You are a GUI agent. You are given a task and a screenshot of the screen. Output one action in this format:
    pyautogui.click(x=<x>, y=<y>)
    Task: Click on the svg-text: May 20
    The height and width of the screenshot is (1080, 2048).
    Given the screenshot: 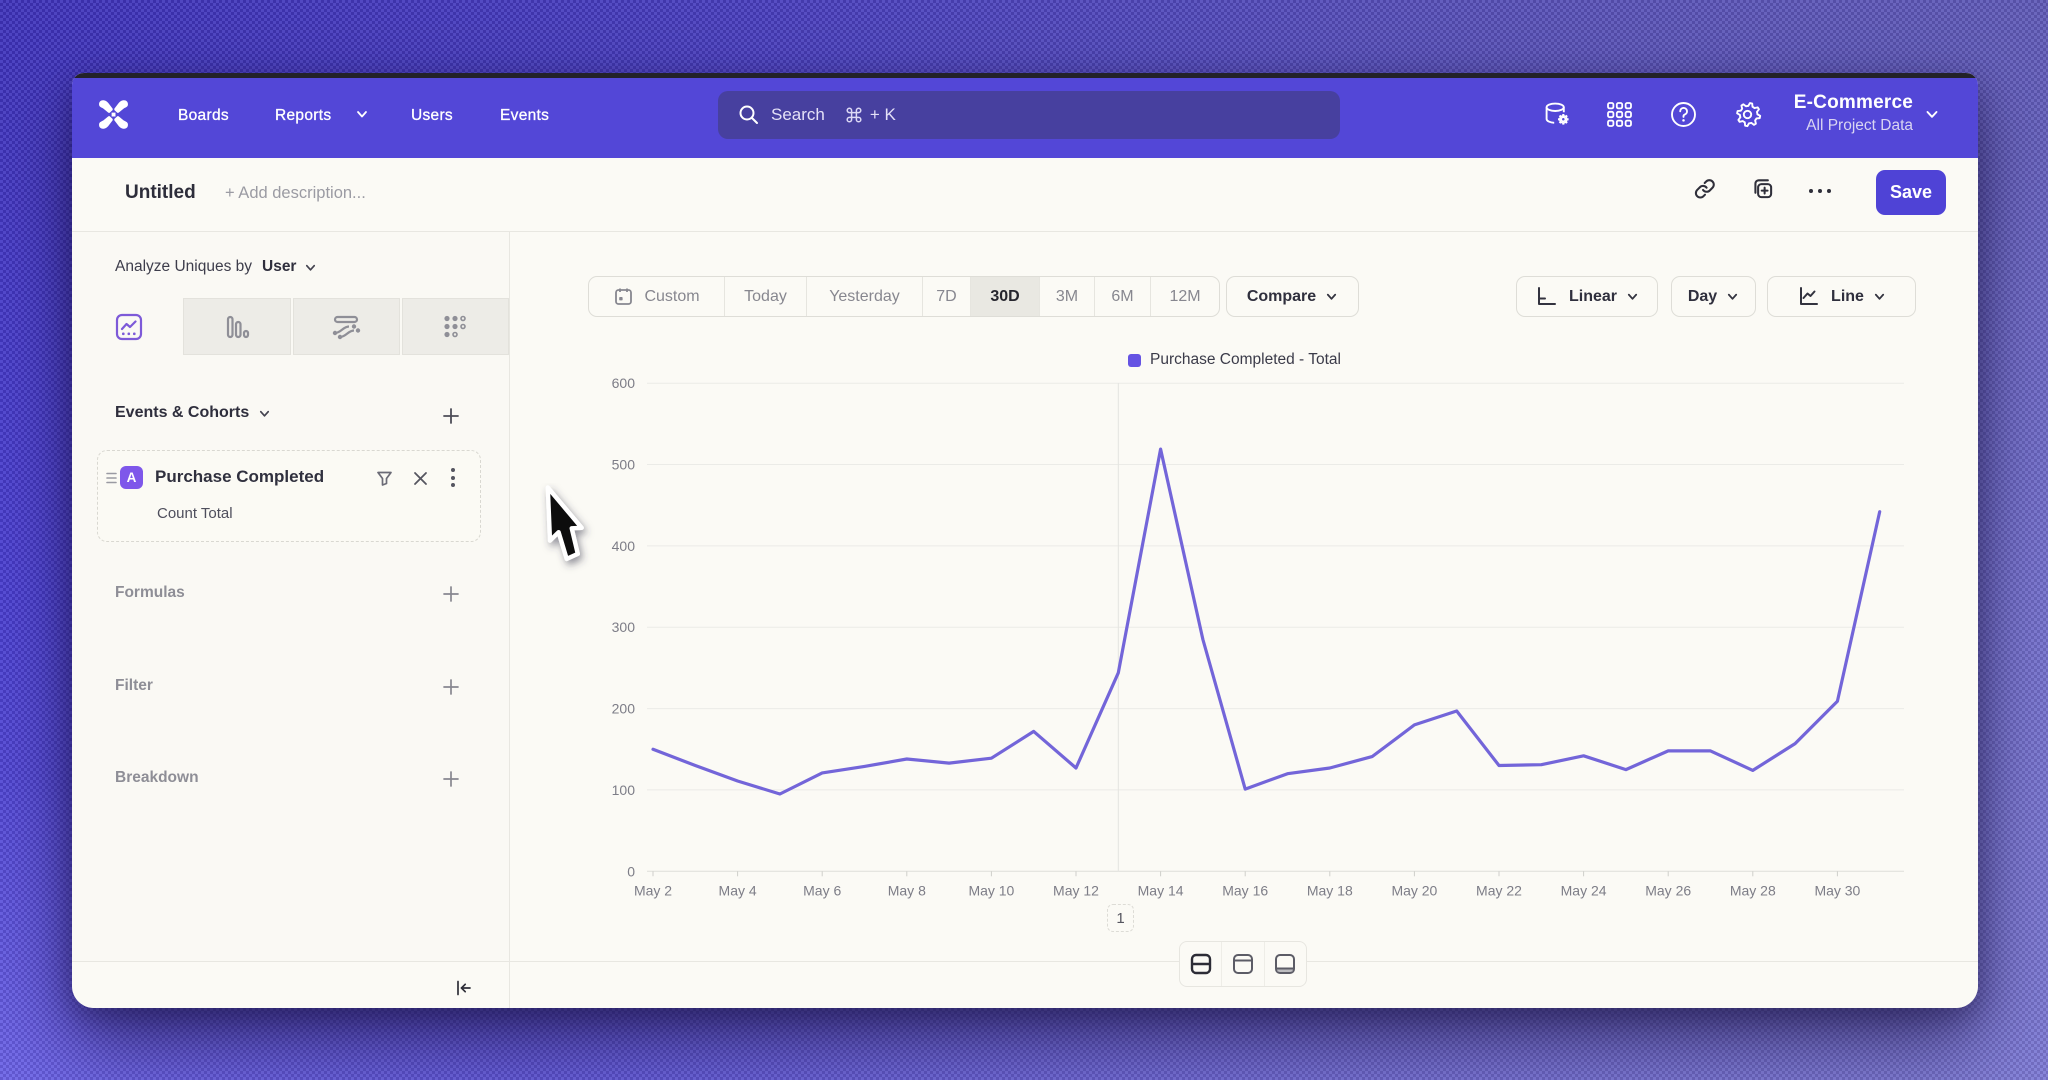 What is the action you would take?
    pyautogui.click(x=1414, y=890)
    